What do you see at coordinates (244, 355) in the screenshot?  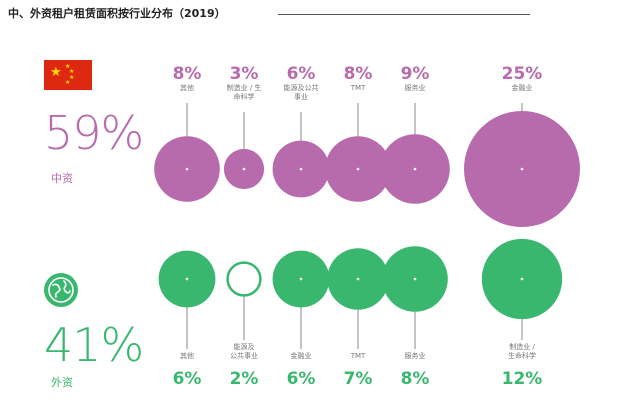 I see `category-label: 公共事业` at bounding box center [244, 355].